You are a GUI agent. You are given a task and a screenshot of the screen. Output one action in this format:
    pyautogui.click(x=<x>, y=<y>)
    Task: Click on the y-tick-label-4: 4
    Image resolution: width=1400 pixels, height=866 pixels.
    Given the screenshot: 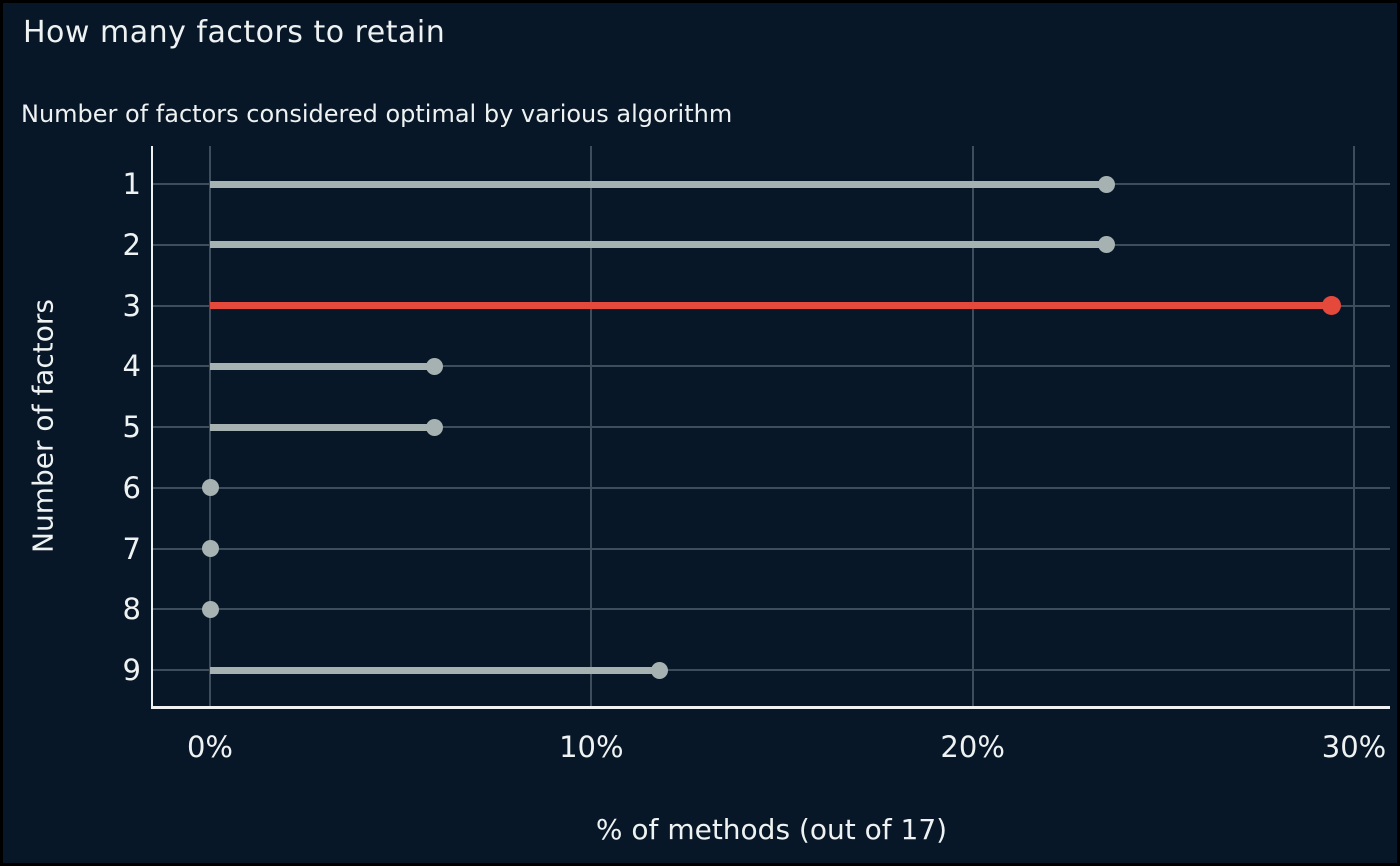 What is the action you would take?
    pyautogui.click(x=131, y=366)
    